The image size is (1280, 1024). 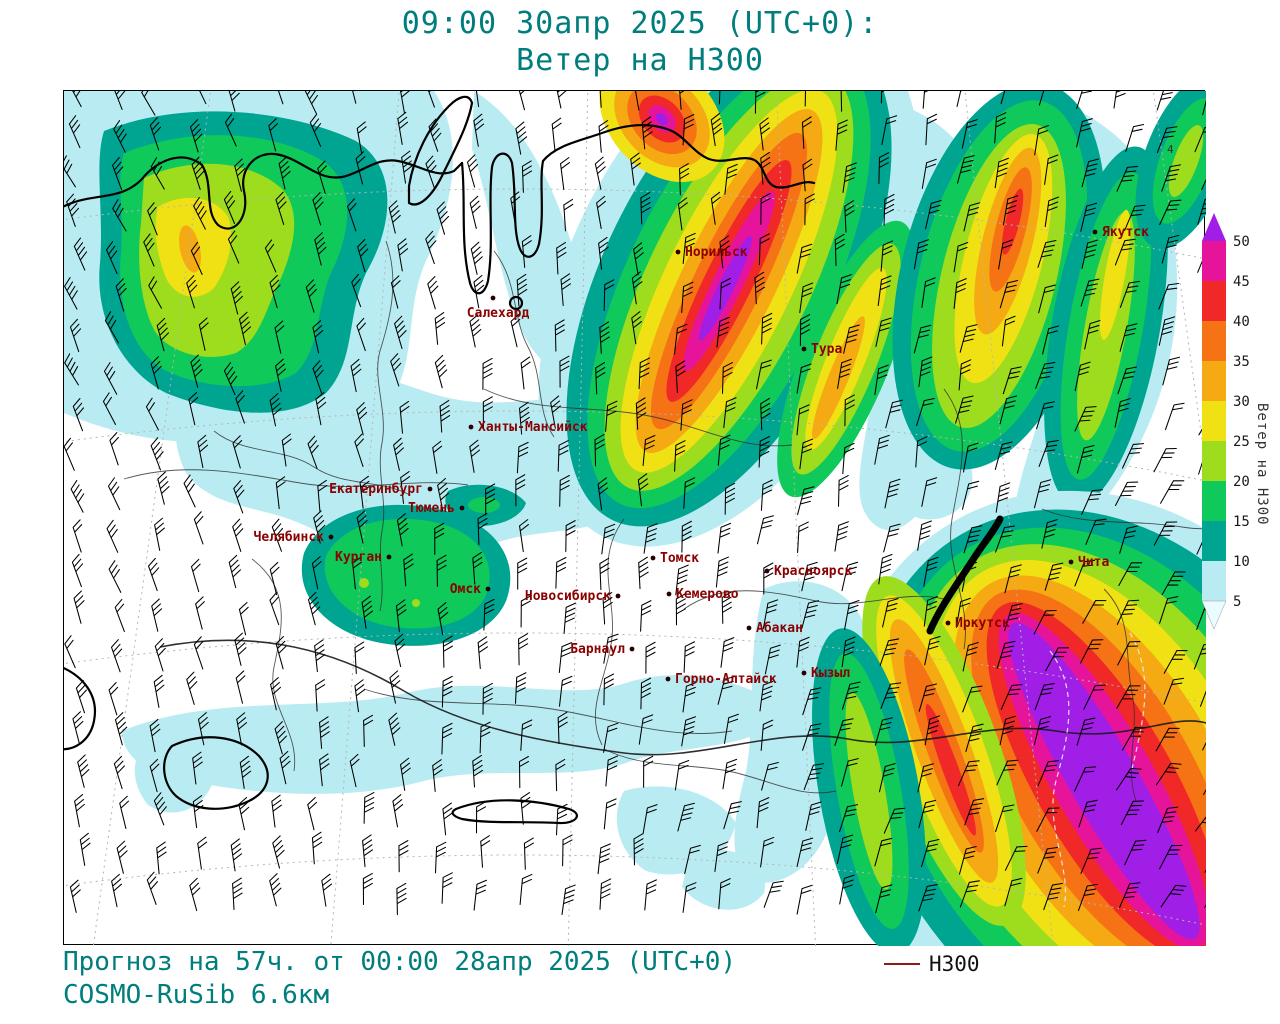 I want to click on city-label: Омск, so click(x=465, y=589).